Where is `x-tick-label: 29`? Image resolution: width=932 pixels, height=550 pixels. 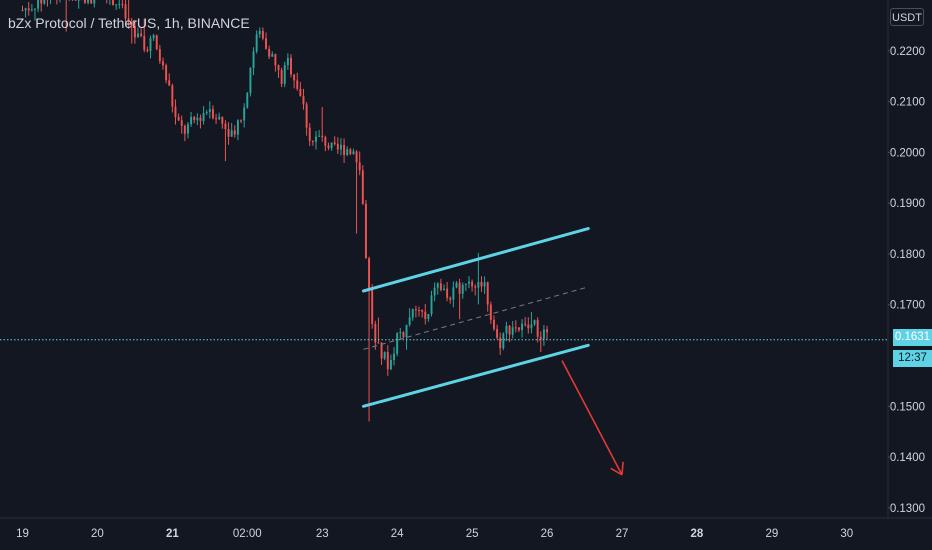
x-tick-label: 29 is located at coordinates (771, 534).